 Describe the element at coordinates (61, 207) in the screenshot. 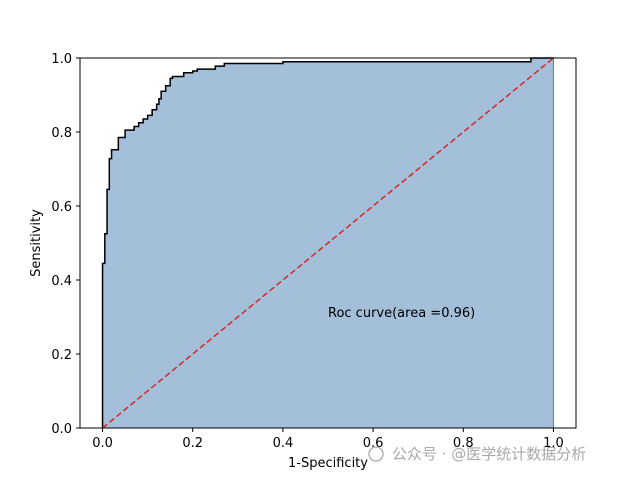

I see `y-tick-label: 0.6` at that location.